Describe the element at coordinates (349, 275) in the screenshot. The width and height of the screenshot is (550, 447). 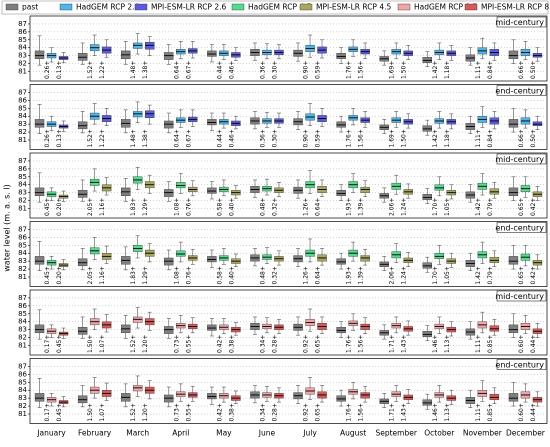
I see `change-annotation: 1.93+` at that location.